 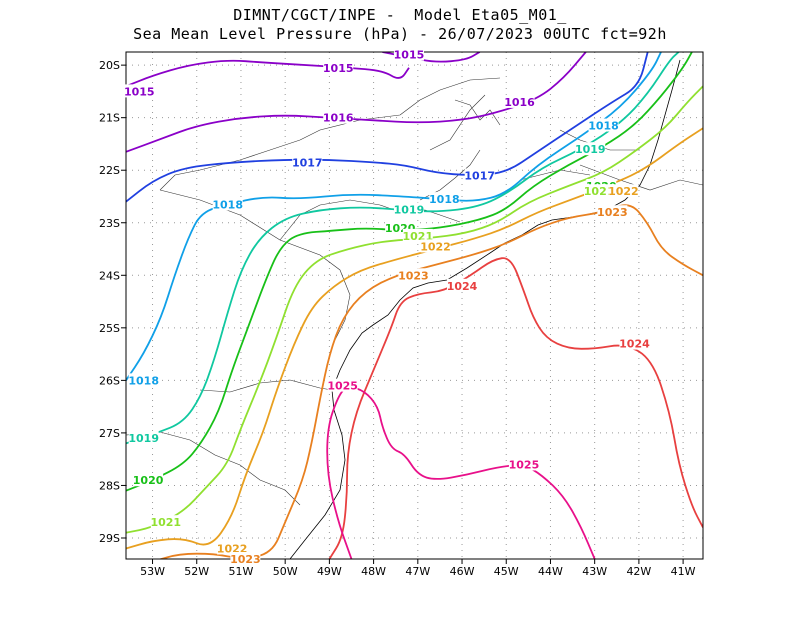 What do you see at coordinates (506, 571) in the screenshot?
I see `x-tick-label: 45W` at bounding box center [506, 571].